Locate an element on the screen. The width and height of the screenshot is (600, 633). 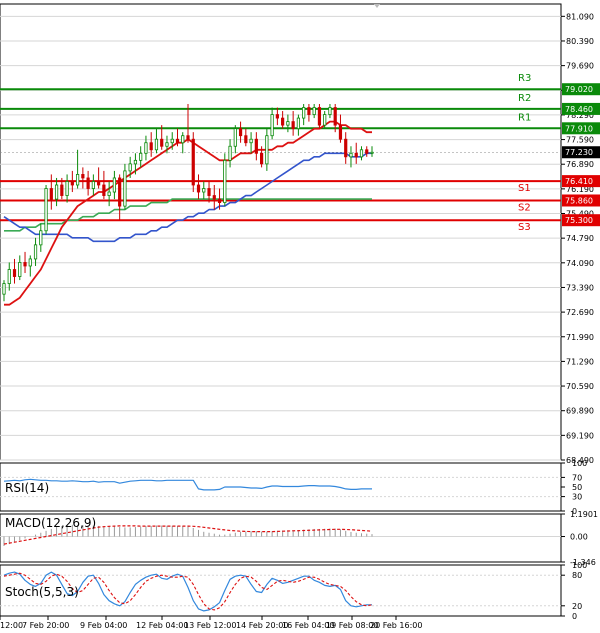
stoch-tick-label: 80 is located at coordinates (577, 575).